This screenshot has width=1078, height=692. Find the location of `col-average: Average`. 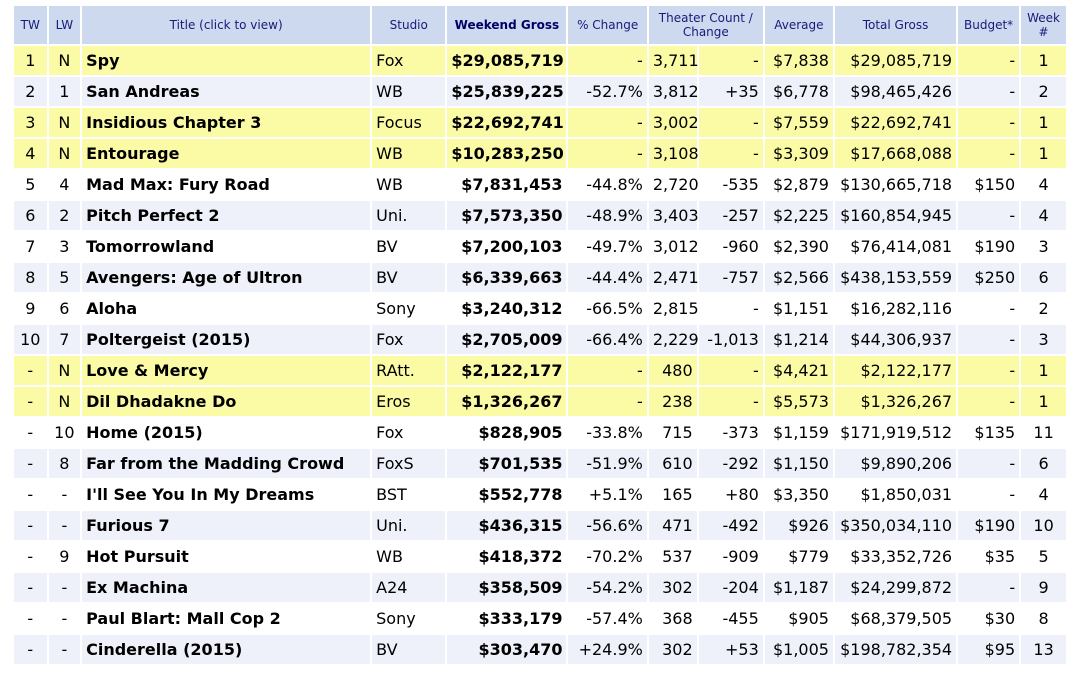

col-average: Average is located at coordinates (798, 25).